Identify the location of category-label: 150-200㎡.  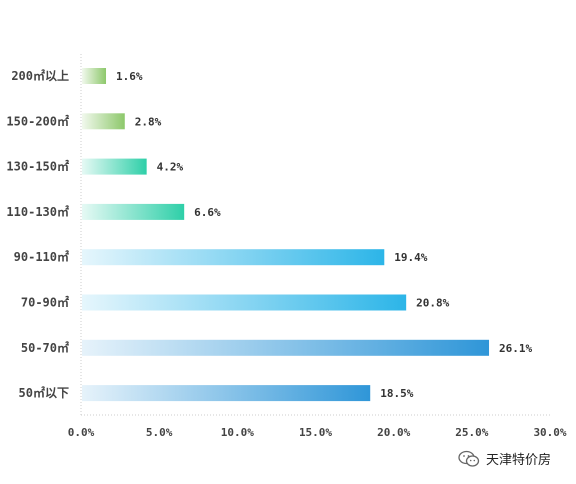
(37, 120).